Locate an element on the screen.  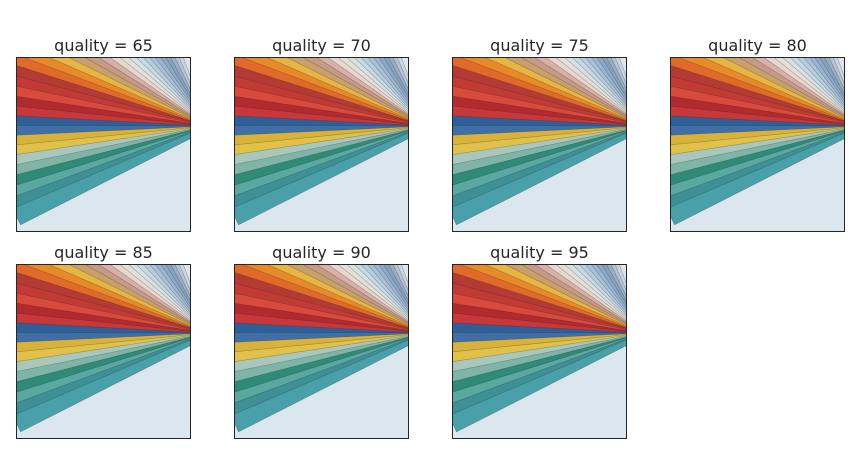
panel-title: quality = 95 is located at coordinates (539, 252).